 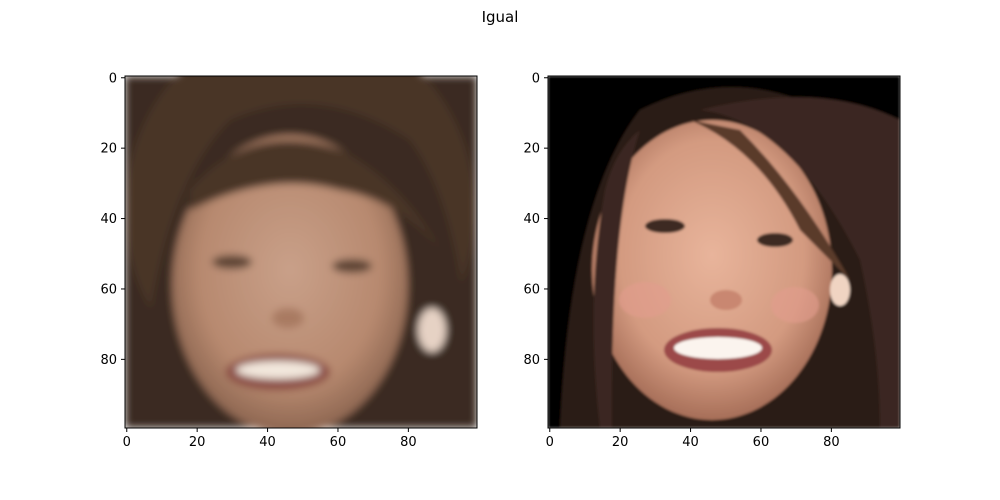 What do you see at coordinates (108, 360) in the screenshot?
I see `left-y-tick-label-4: 80` at bounding box center [108, 360].